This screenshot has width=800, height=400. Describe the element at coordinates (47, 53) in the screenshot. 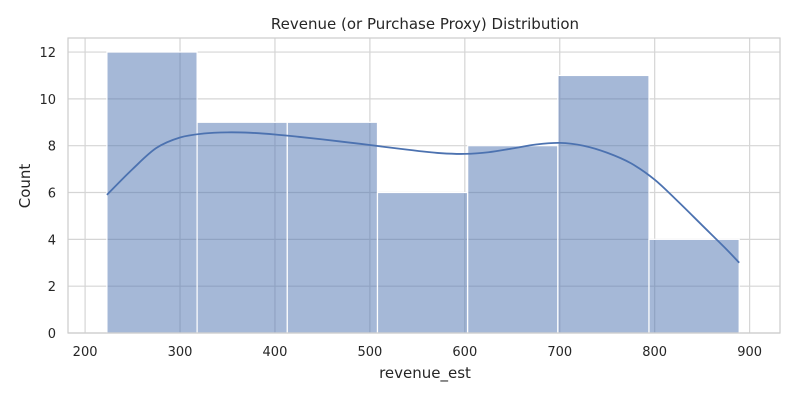

I see `y-tick-label: 12` at that location.